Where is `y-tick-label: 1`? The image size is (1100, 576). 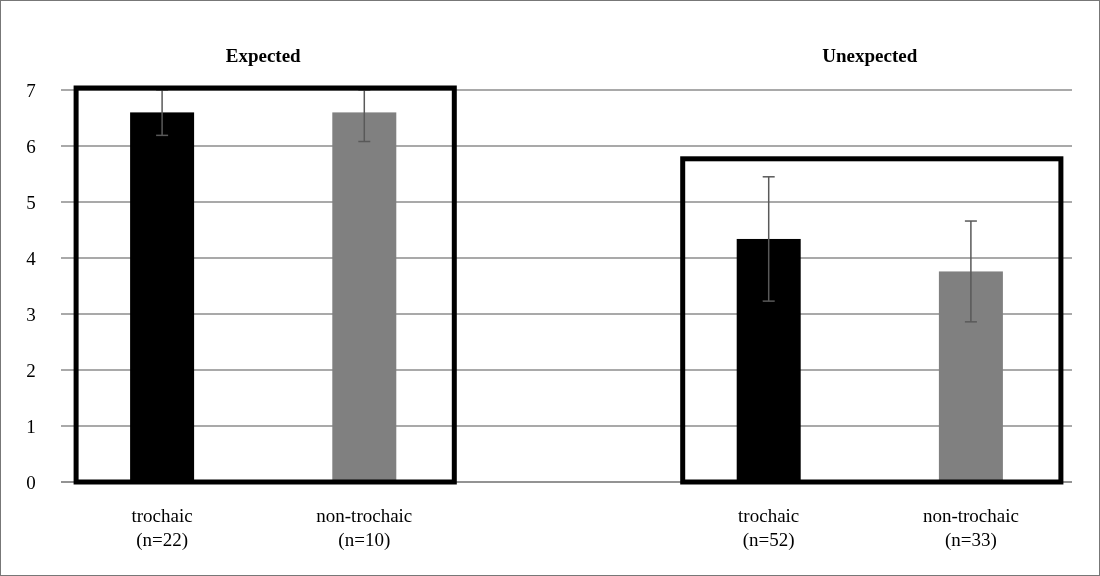
y-tick-label: 1 is located at coordinates (31, 426).